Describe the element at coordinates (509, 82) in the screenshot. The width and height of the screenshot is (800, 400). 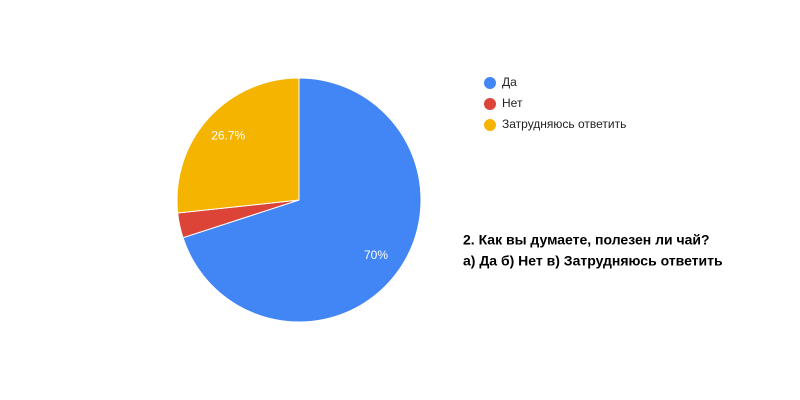
I see `legend-label: Да` at that location.